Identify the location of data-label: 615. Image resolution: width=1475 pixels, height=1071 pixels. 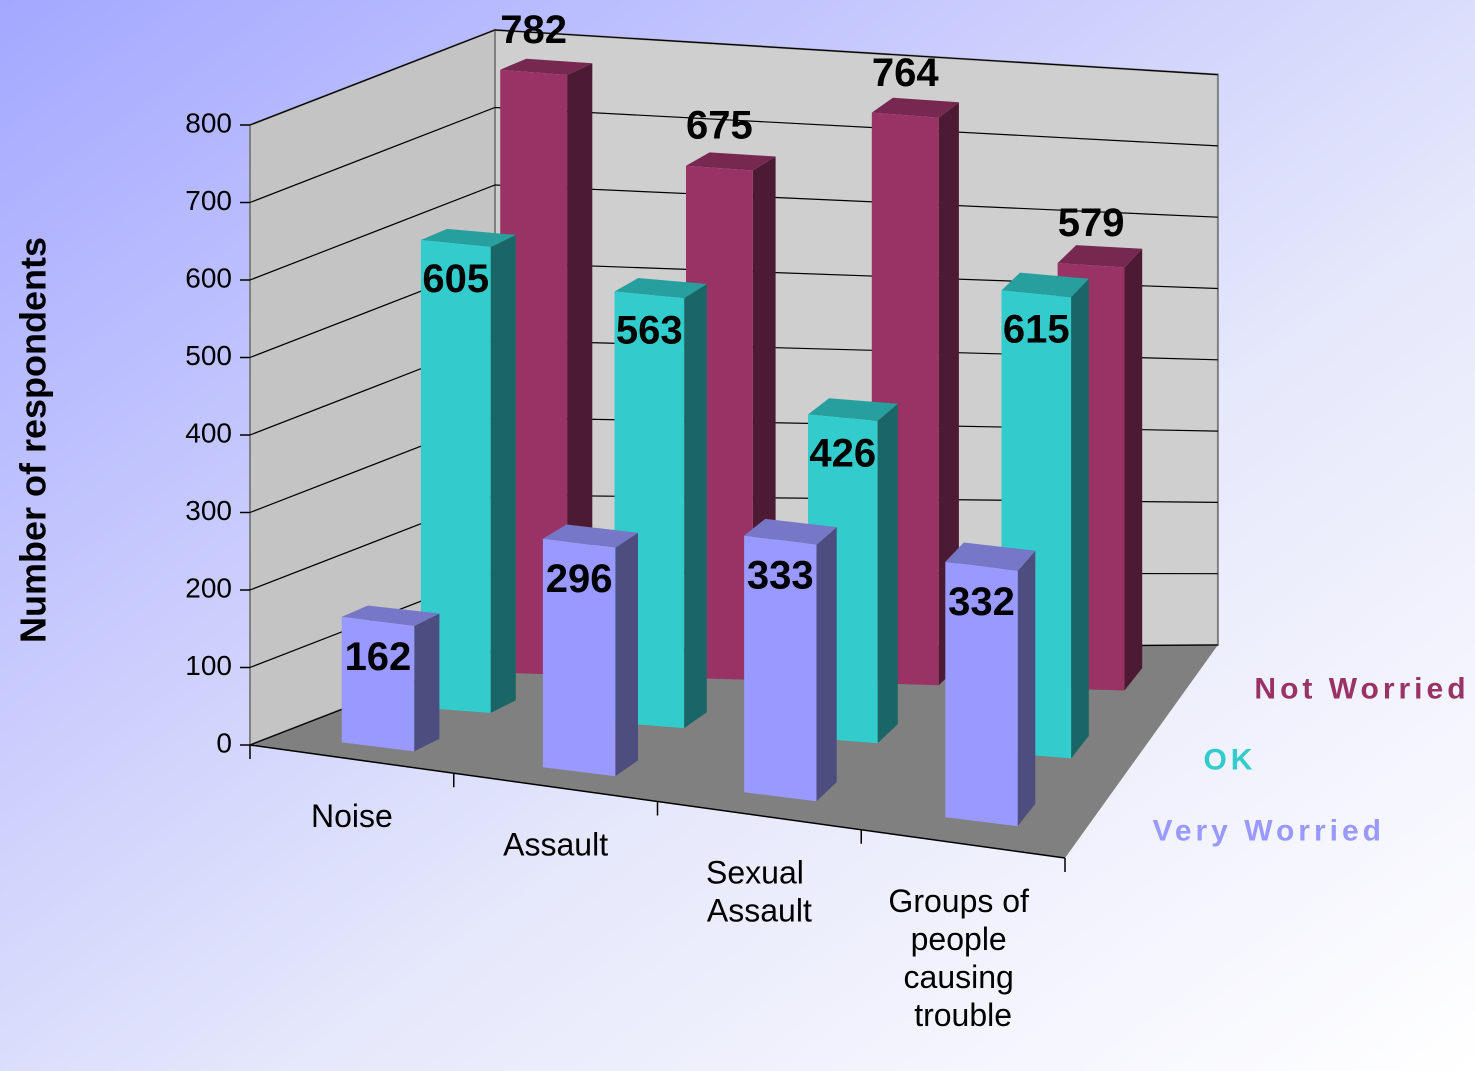
(1036, 329).